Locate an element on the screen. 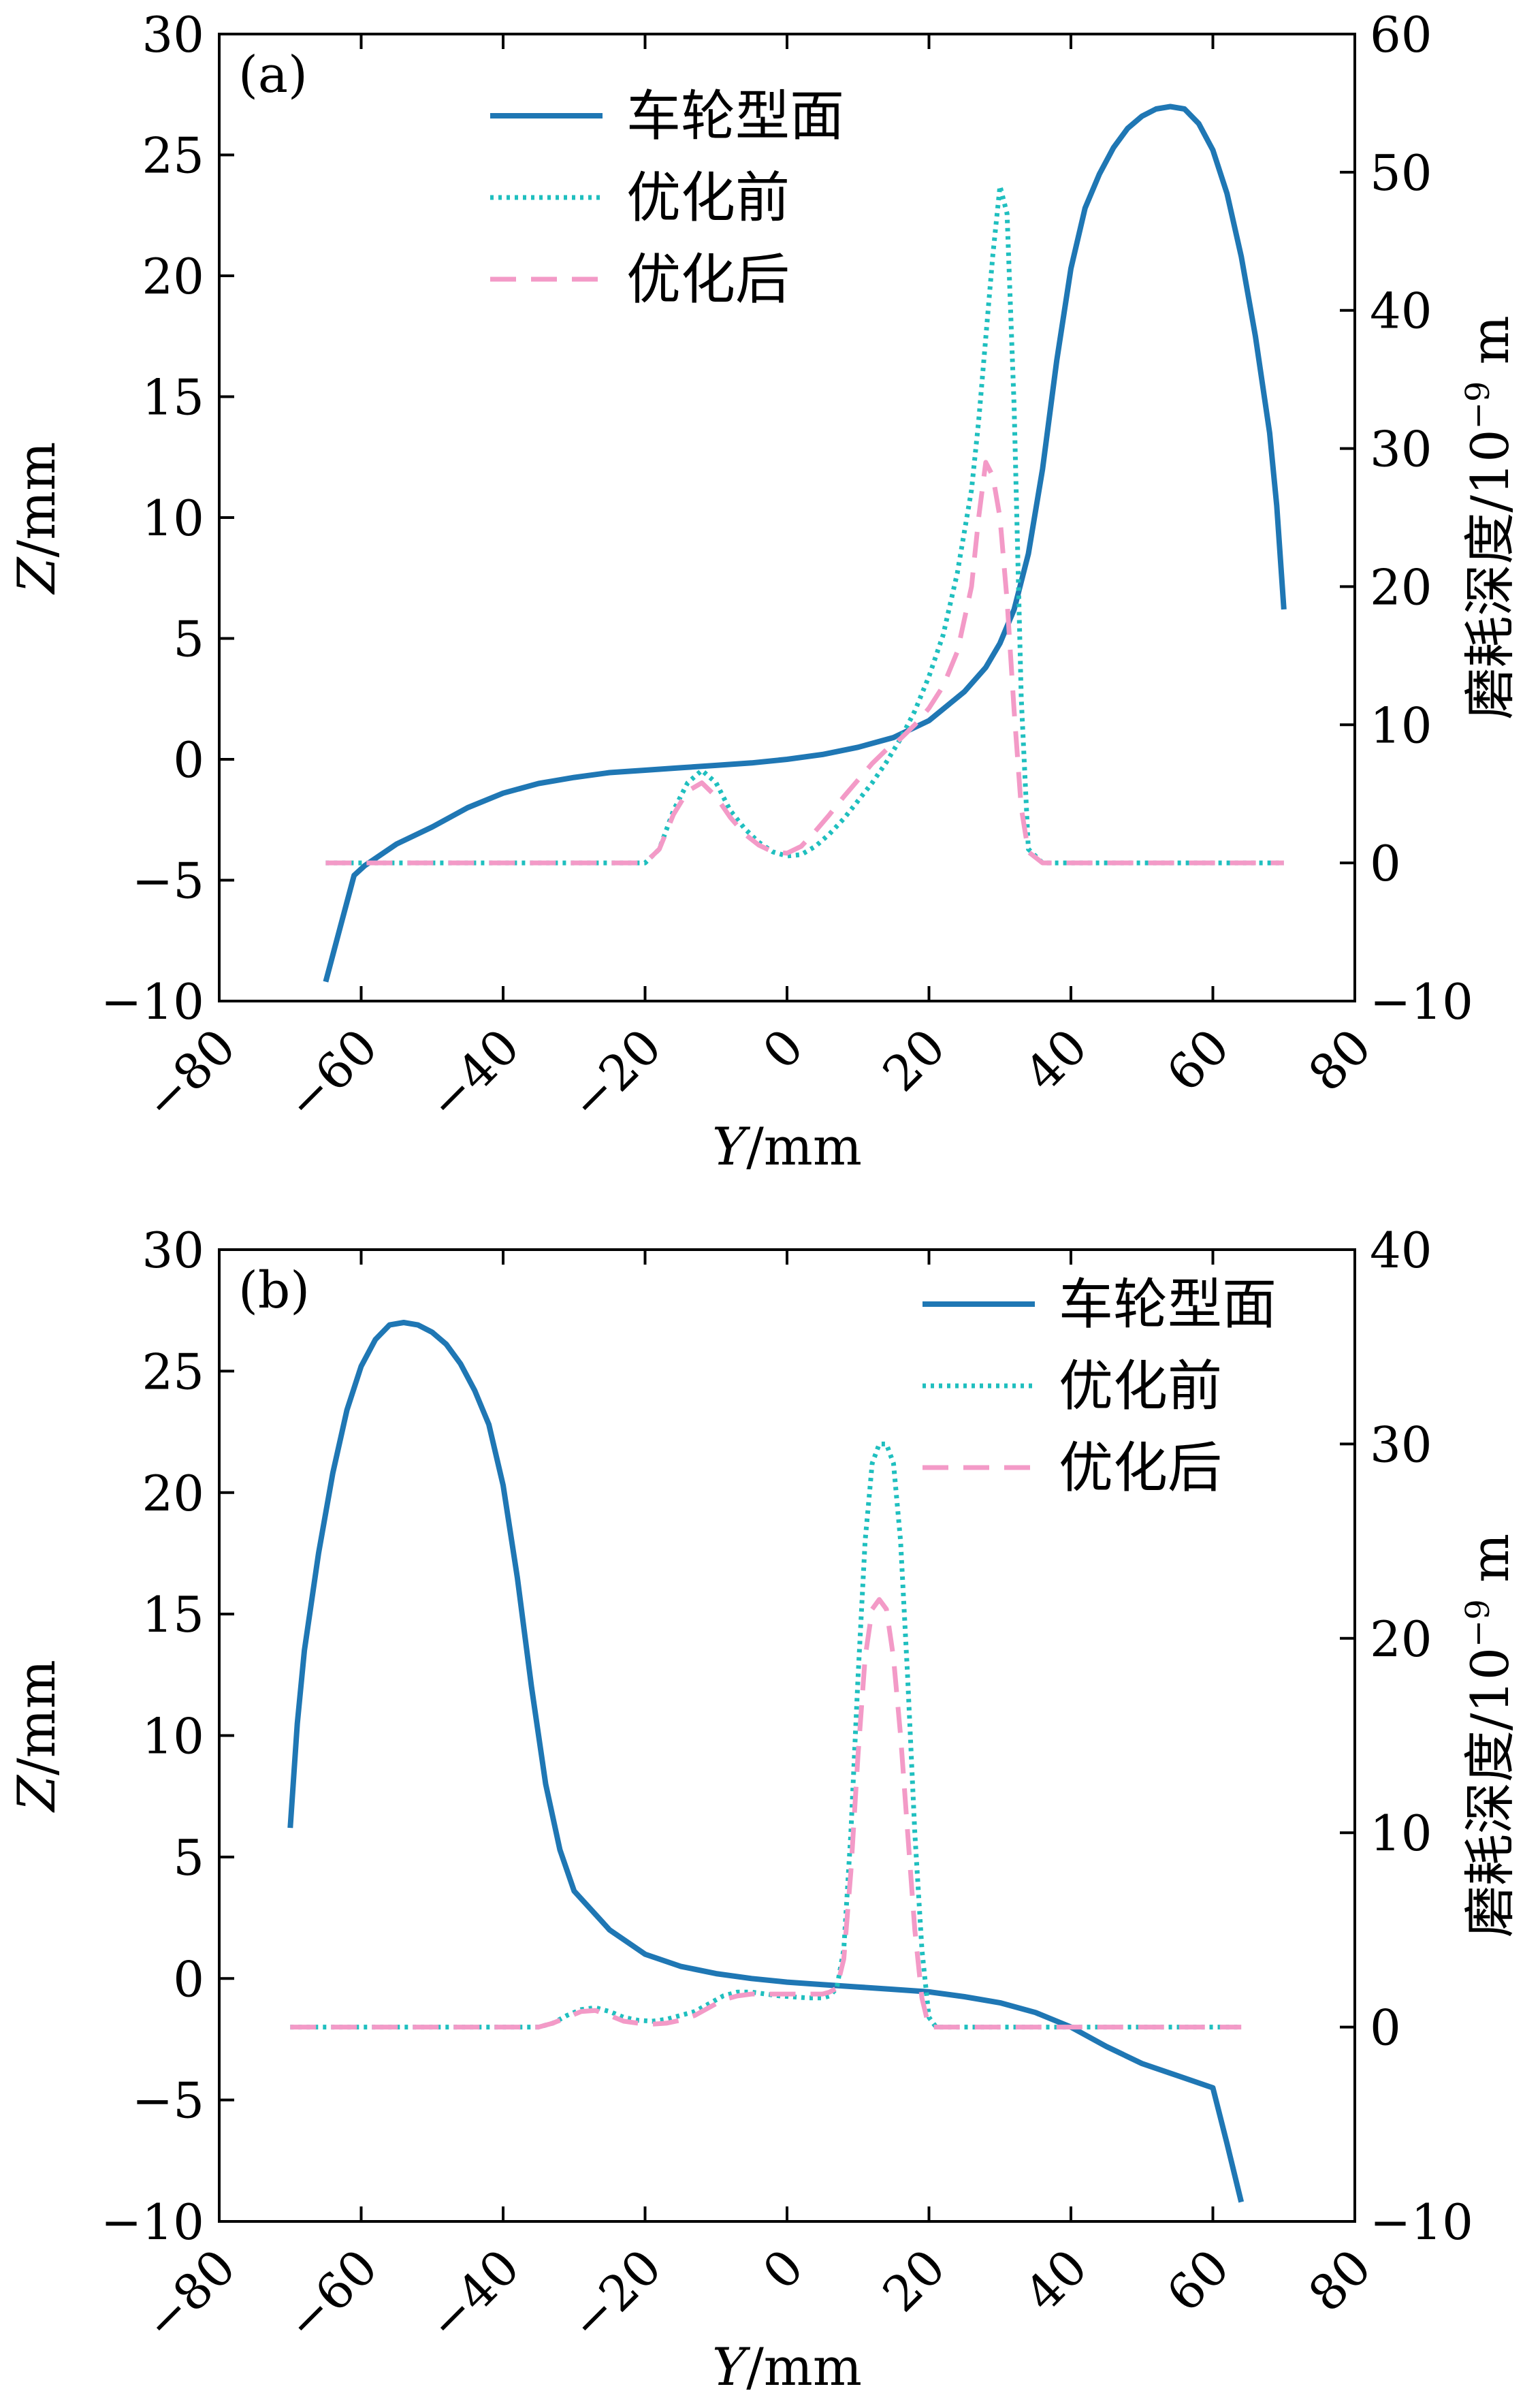 The height and width of the screenshot is (2391, 1540). panel-label: (a) is located at coordinates (273, 75).